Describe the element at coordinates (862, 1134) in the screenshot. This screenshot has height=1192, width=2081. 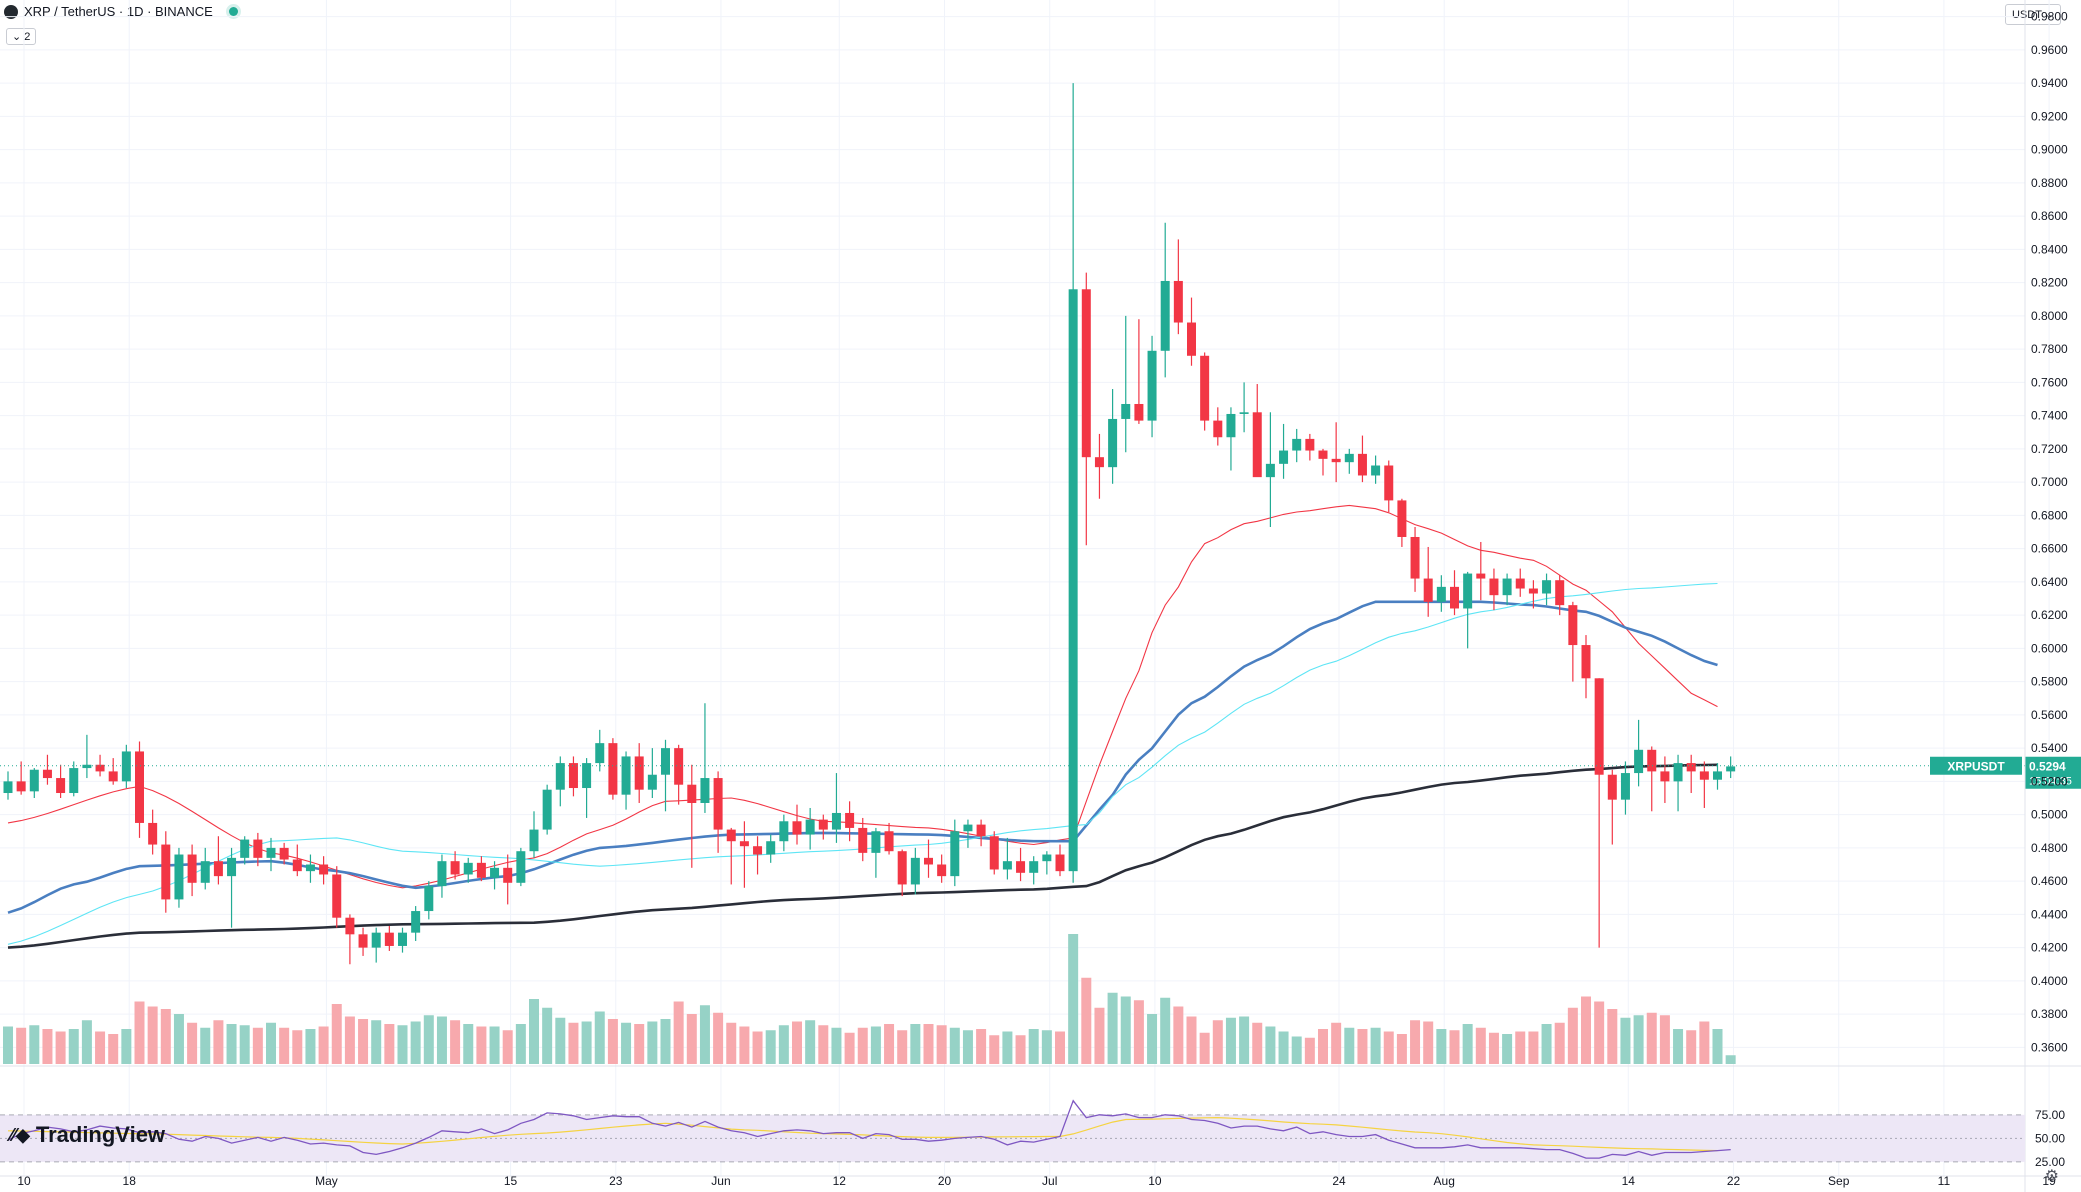
I see `rsi-ma-line` at that location.